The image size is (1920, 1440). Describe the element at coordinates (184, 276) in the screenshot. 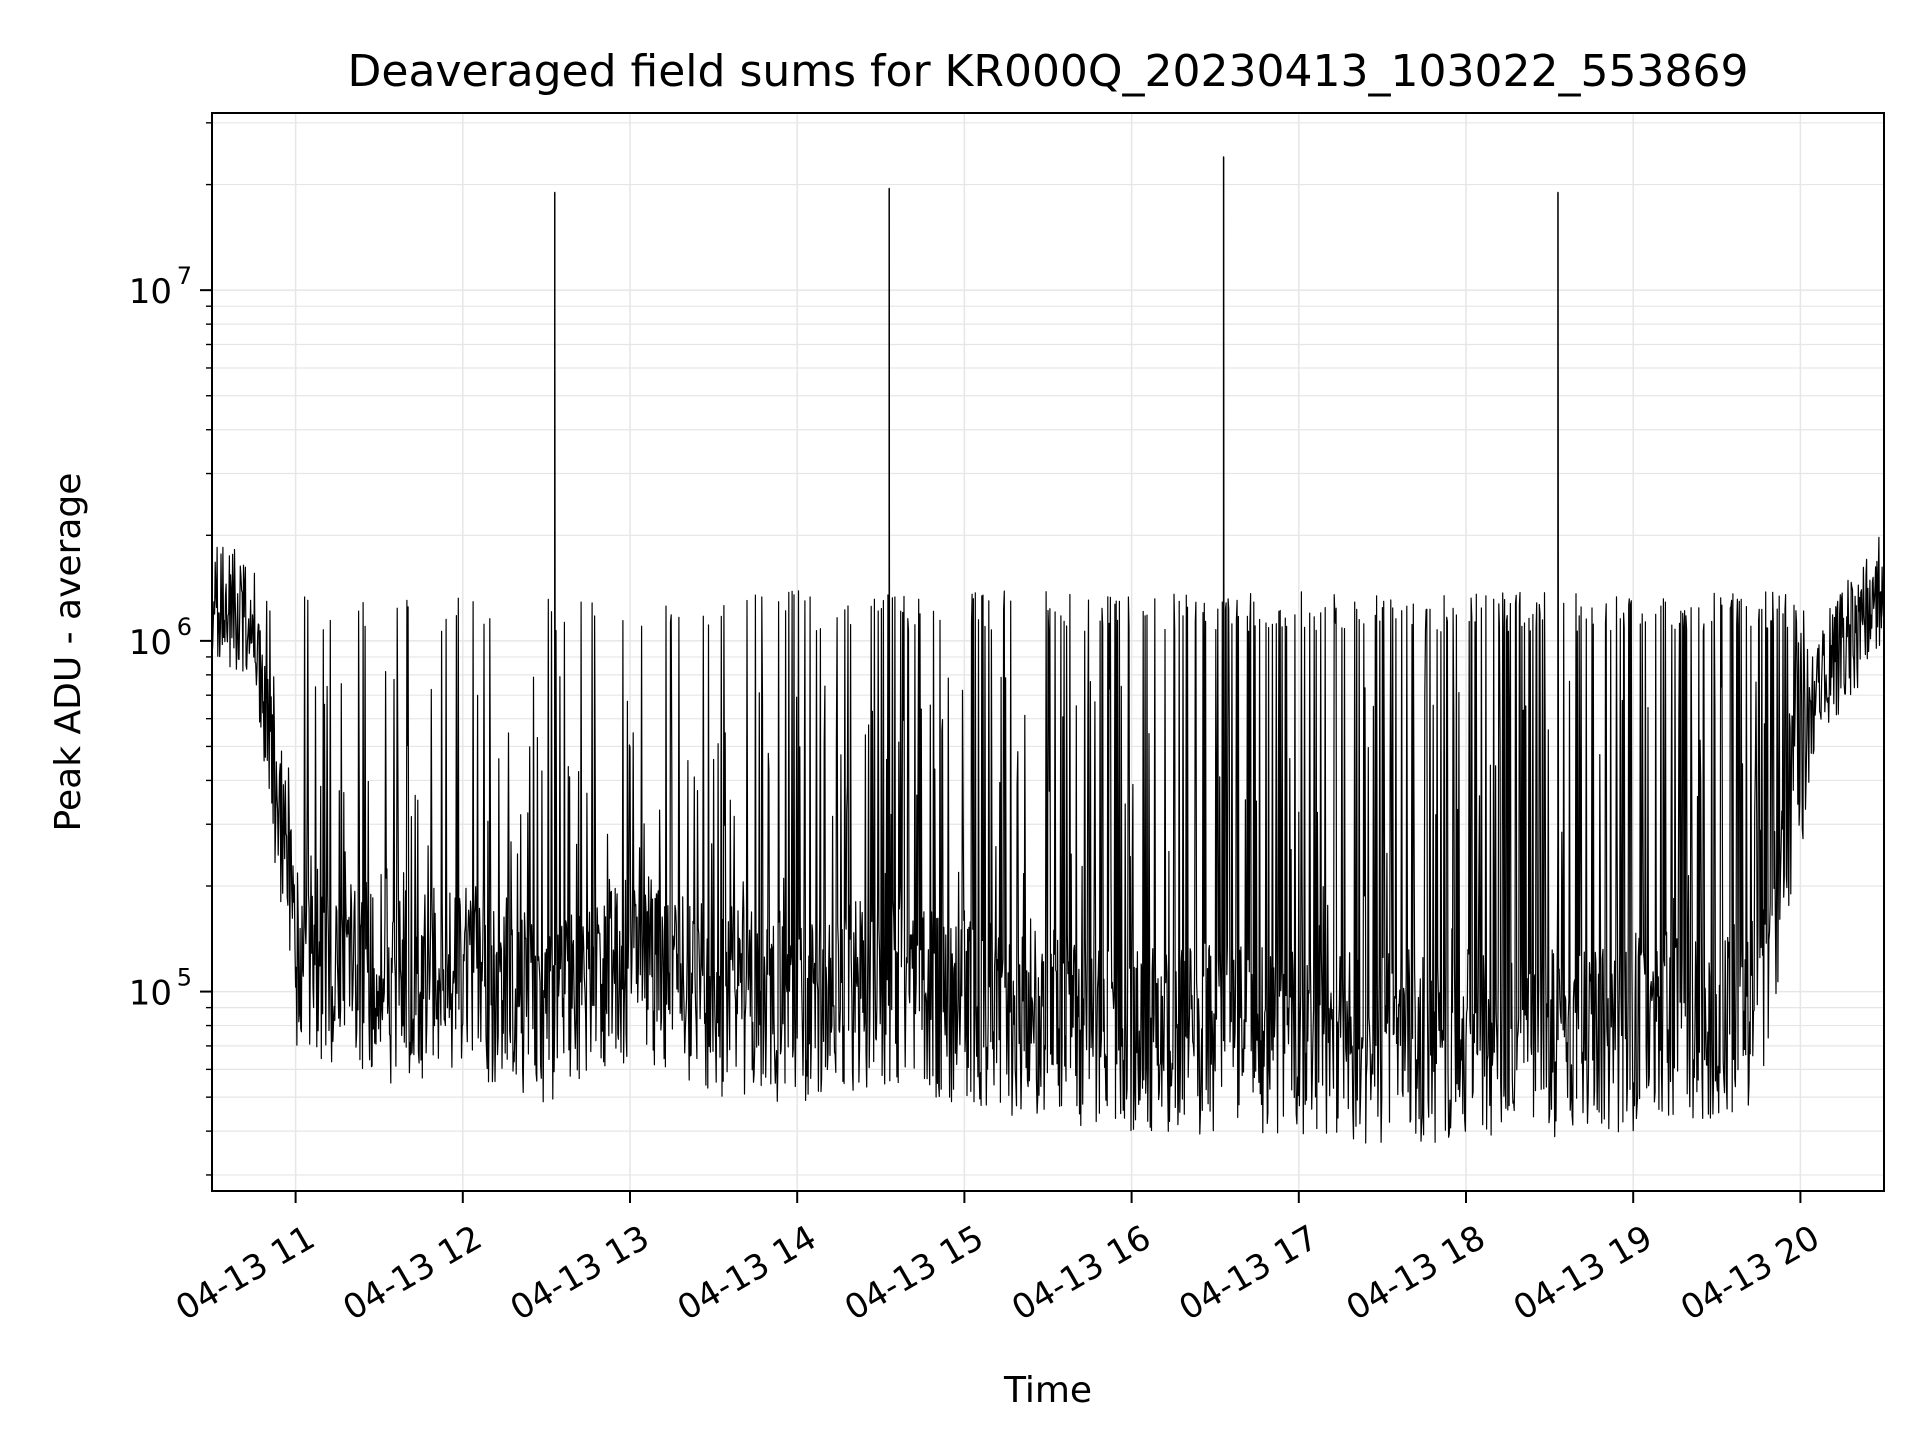

I see `y-tick-exponent: 7` at that location.